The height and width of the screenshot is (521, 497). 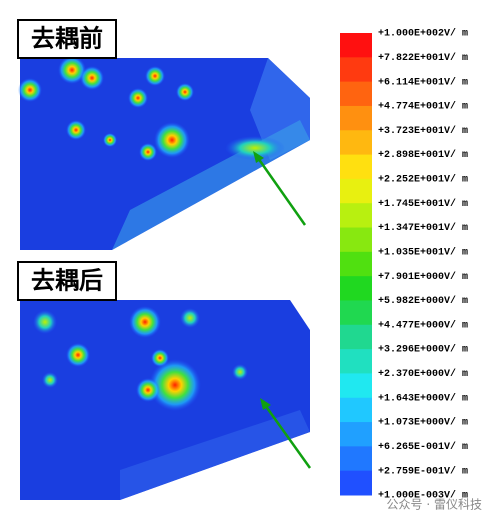 I want to click on legend-label: +1.347E+001V/ m, so click(x=423, y=228).